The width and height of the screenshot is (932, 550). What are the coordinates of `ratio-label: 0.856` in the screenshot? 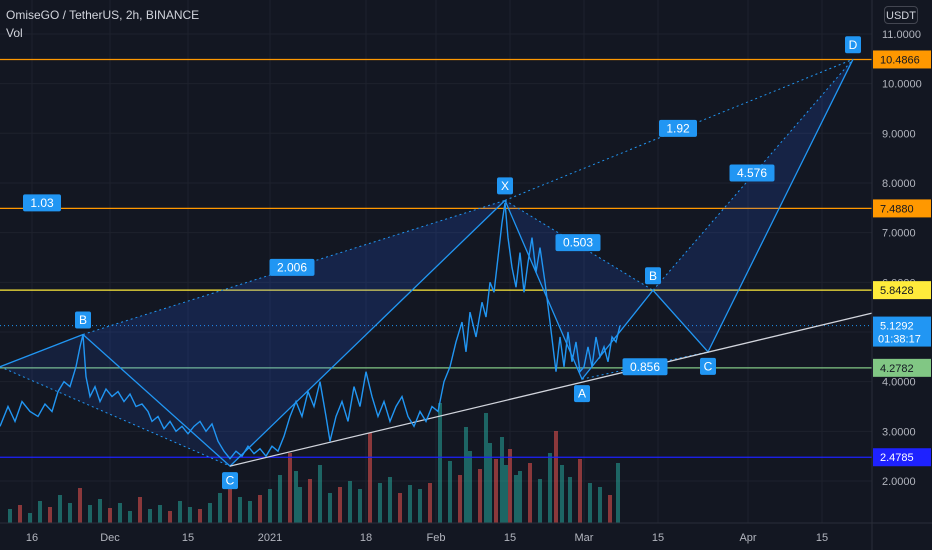 It's located at (645, 367).